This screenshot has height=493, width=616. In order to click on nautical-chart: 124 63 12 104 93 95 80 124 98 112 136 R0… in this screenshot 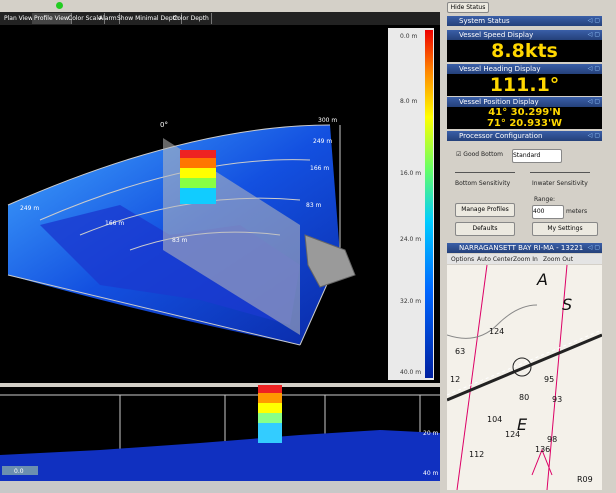, I will do `click(524, 377)`.